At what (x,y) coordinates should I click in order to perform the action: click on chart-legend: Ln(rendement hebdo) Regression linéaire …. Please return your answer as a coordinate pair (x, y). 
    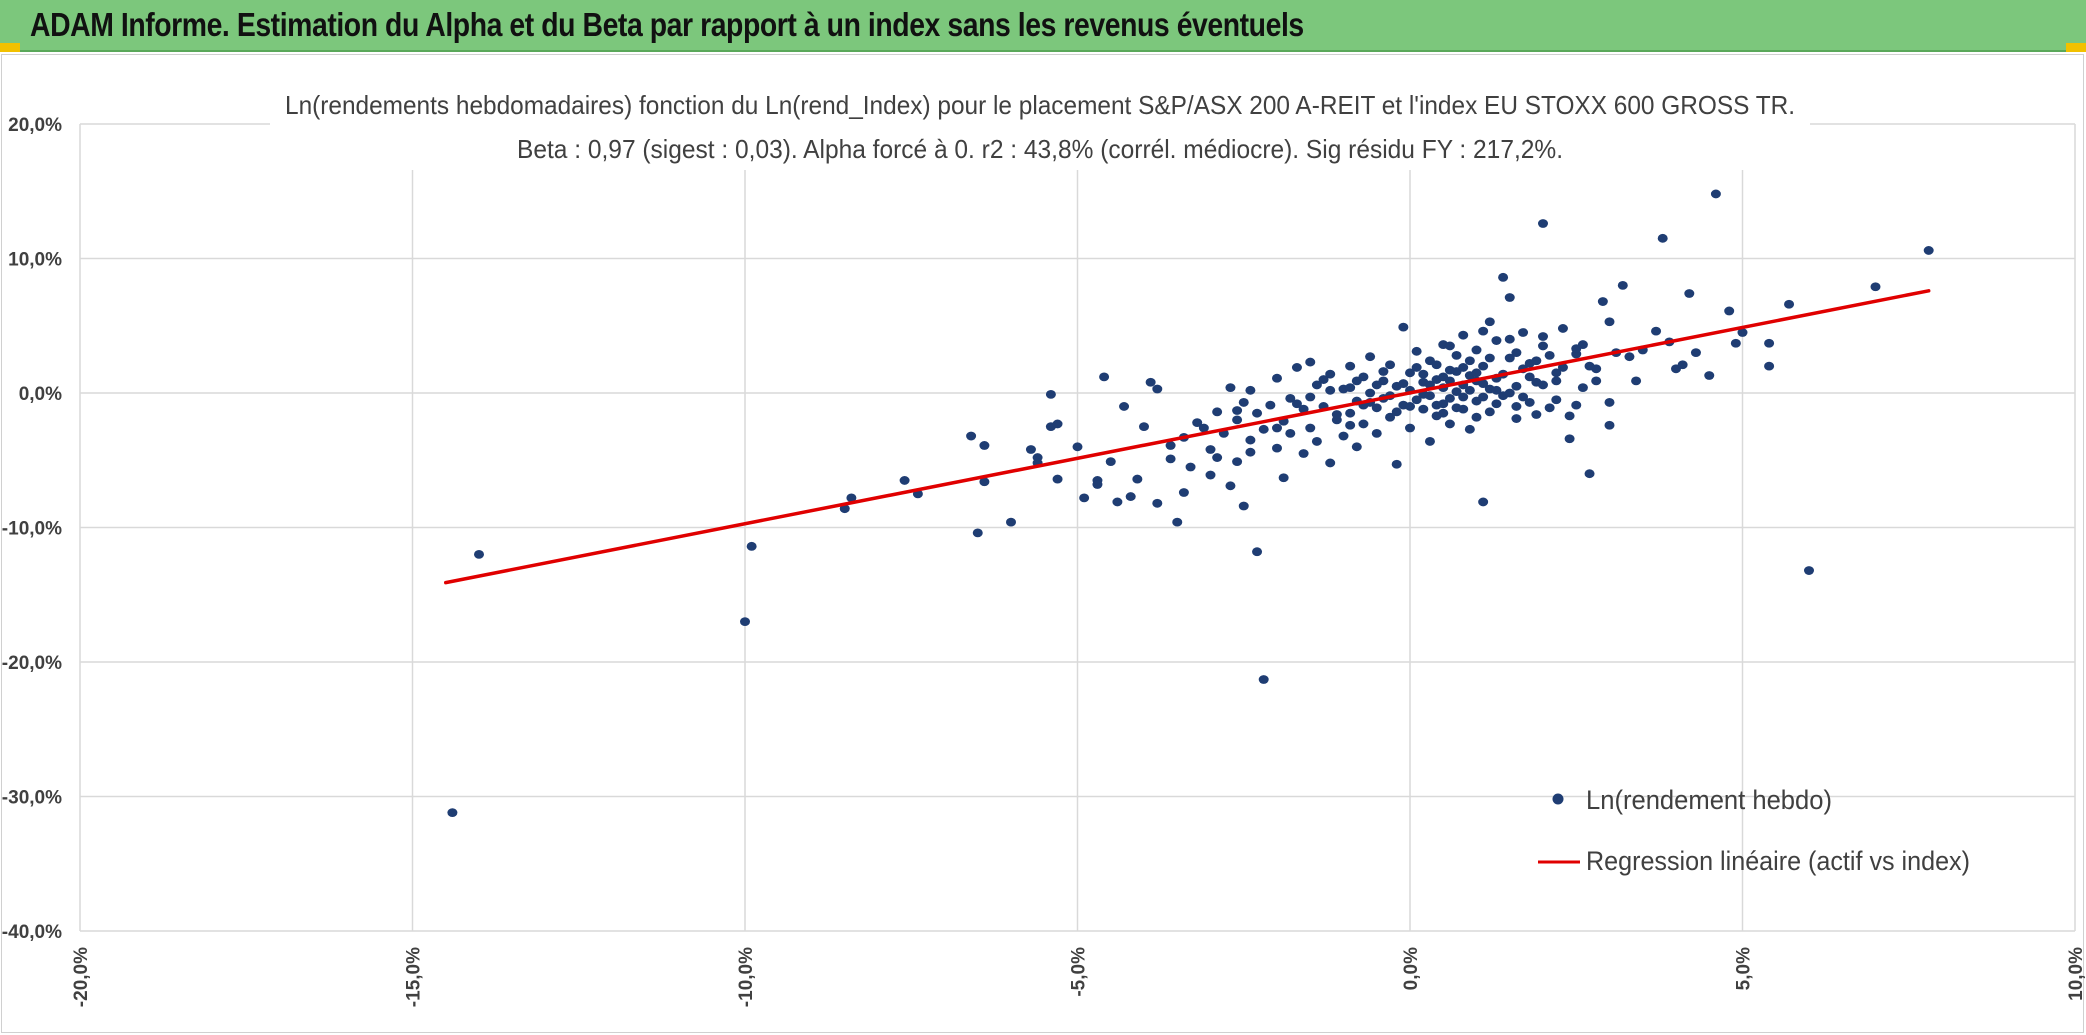
    Looking at the image, I should click on (1754, 830).